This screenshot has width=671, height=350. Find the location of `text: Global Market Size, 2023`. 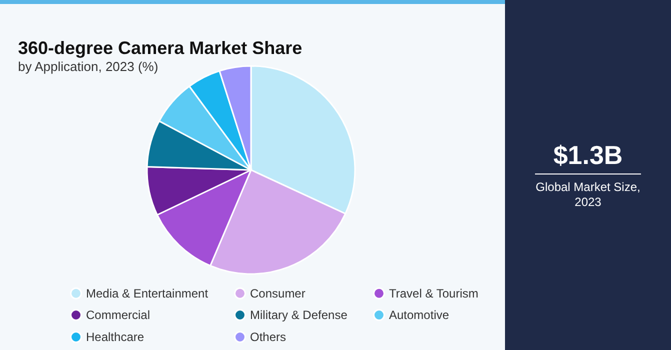

text: Global Market Size, 2023 is located at coordinates (588, 194).